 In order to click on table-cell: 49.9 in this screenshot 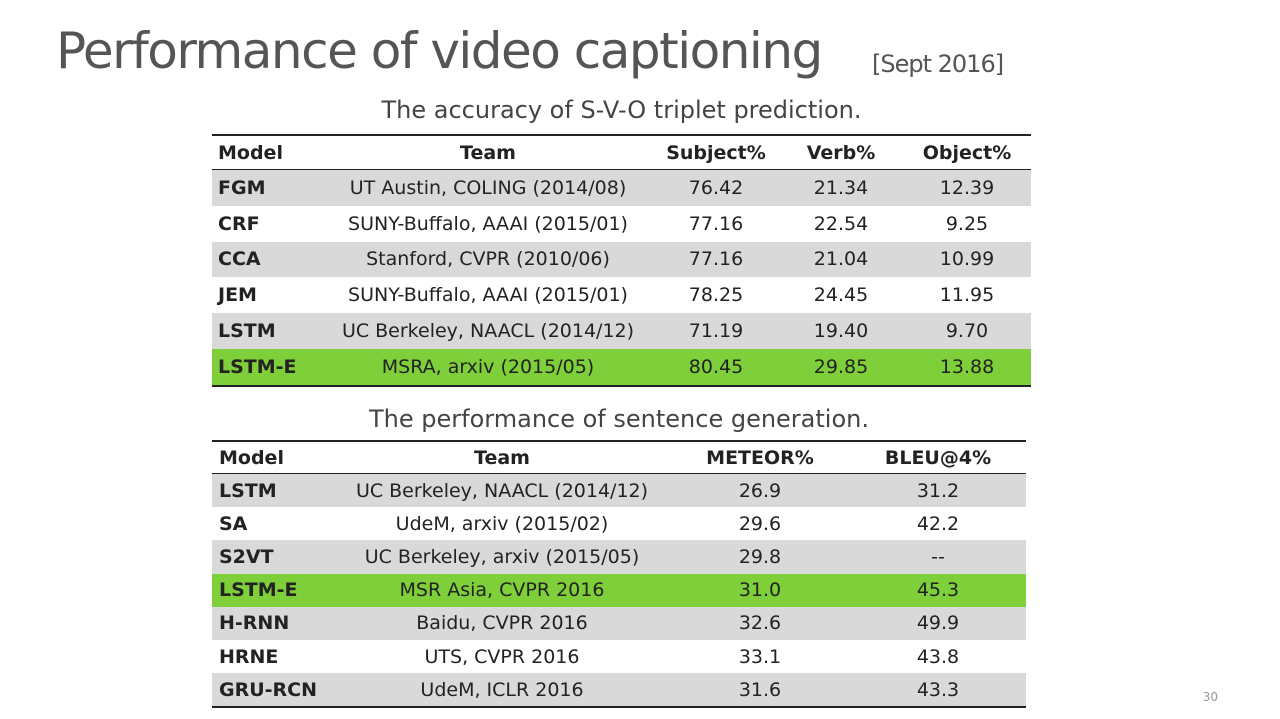, I will do `click(938, 623)`.